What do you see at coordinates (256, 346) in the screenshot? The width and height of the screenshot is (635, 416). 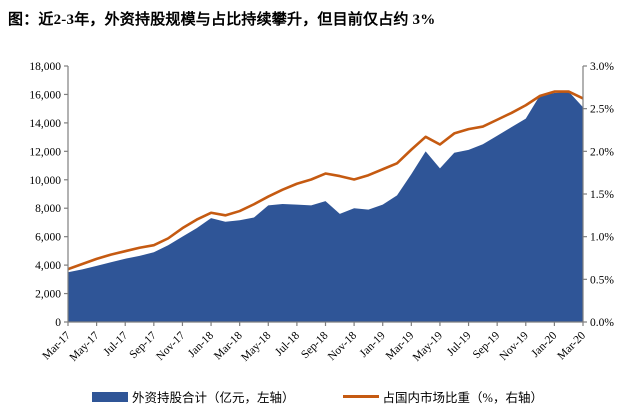 I see `x-axis-label: May-18` at bounding box center [256, 346].